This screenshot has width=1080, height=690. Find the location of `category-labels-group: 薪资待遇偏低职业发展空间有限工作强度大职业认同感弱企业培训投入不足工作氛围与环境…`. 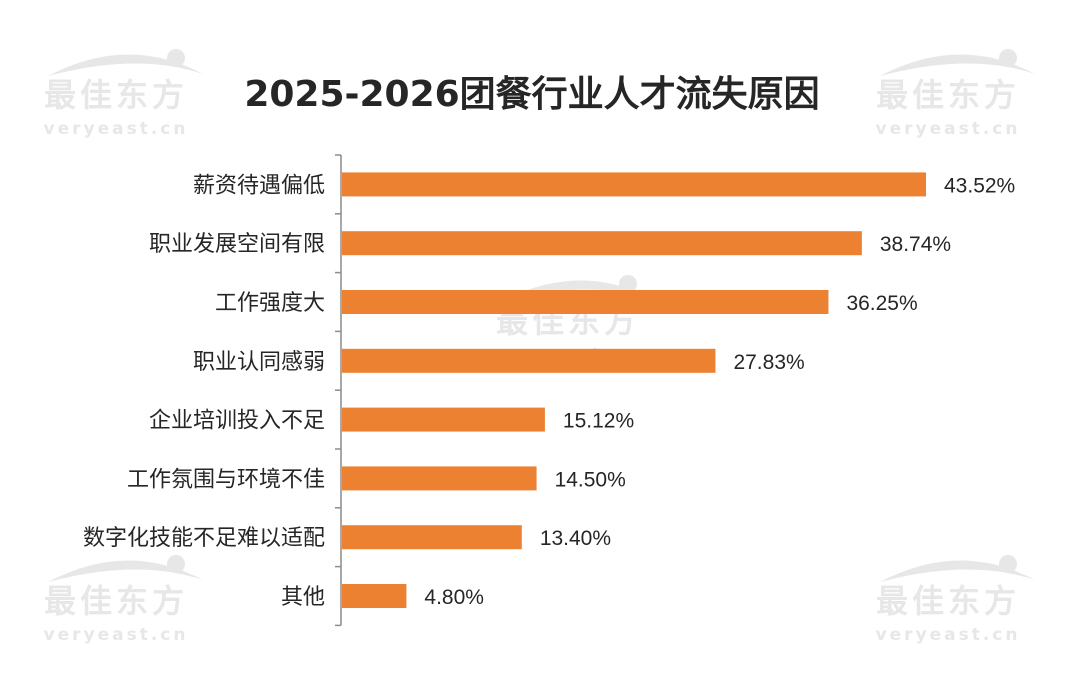

category-labels-group: 薪资待遇偏低职业发展空间有限工作强度大职业认同感弱企业培训投入不足工作氛围与环境… is located at coordinates (204, 391).